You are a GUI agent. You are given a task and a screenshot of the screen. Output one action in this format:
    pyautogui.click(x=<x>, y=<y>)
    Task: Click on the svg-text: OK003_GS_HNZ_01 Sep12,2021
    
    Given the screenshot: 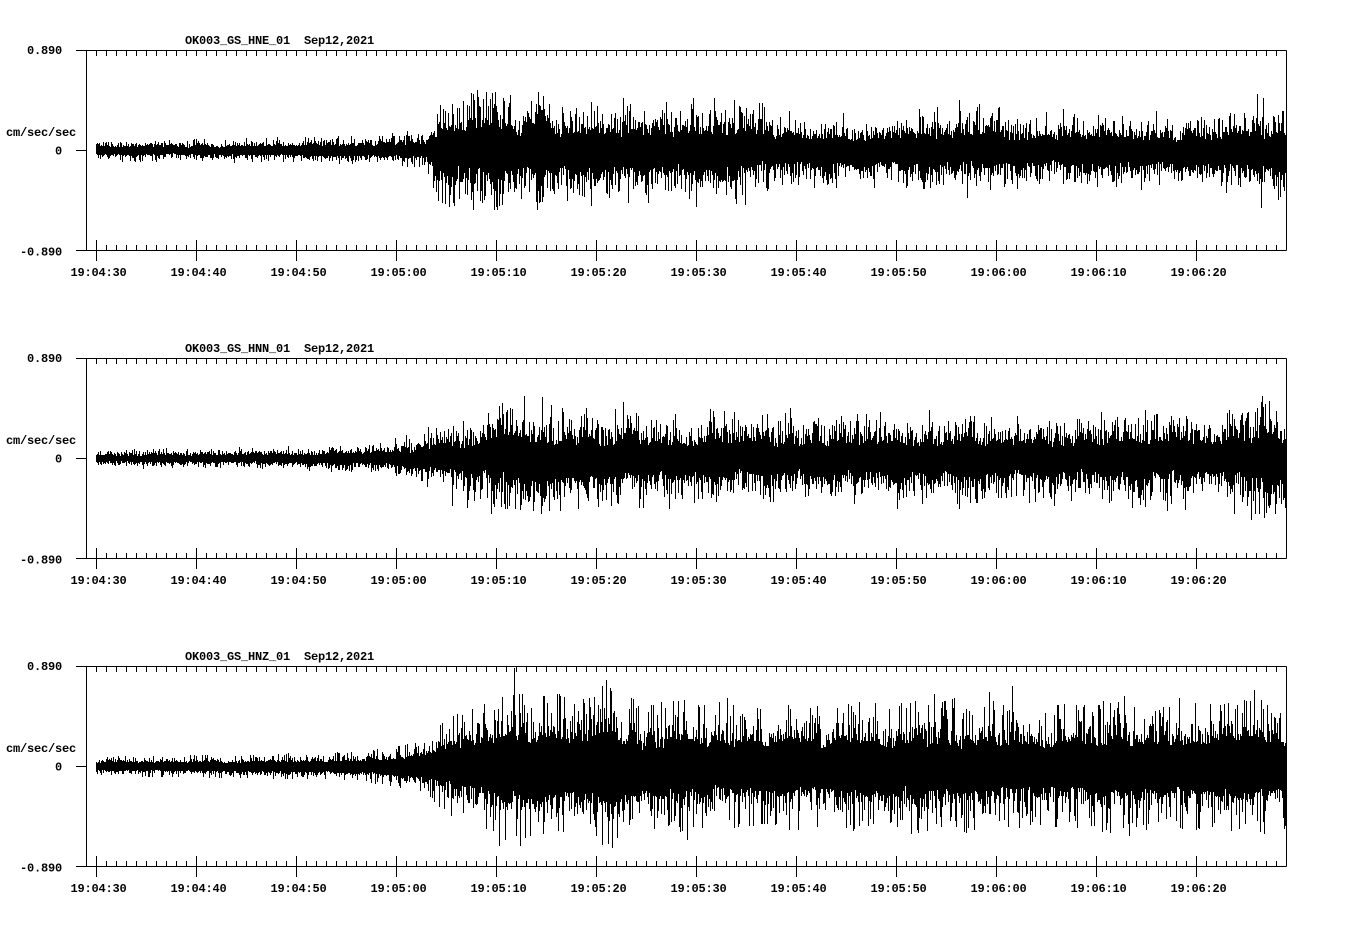 What is the action you would take?
    pyautogui.click(x=279, y=657)
    